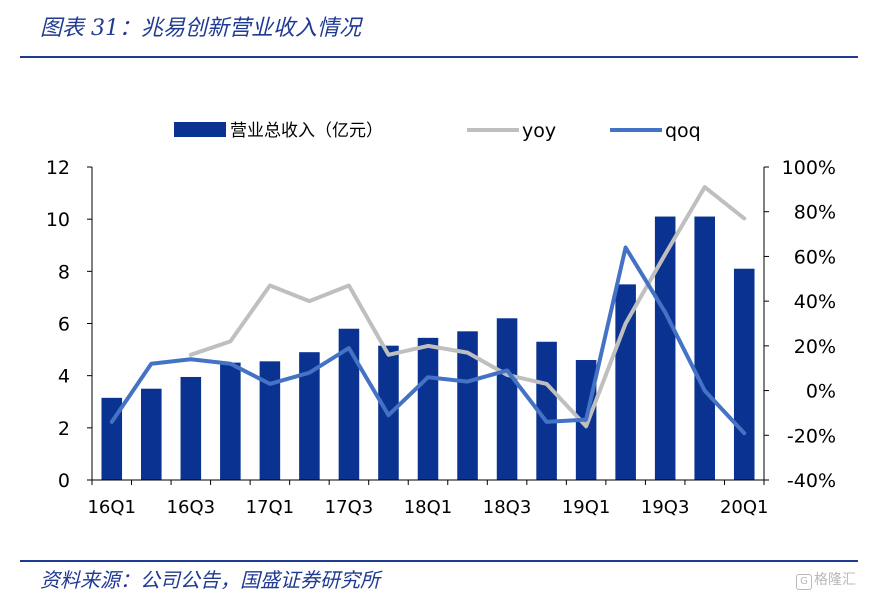 This screenshot has width=874, height=594. Describe the element at coordinates (58, 220) in the screenshot. I see `y-left-tick-label: 10` at that location.